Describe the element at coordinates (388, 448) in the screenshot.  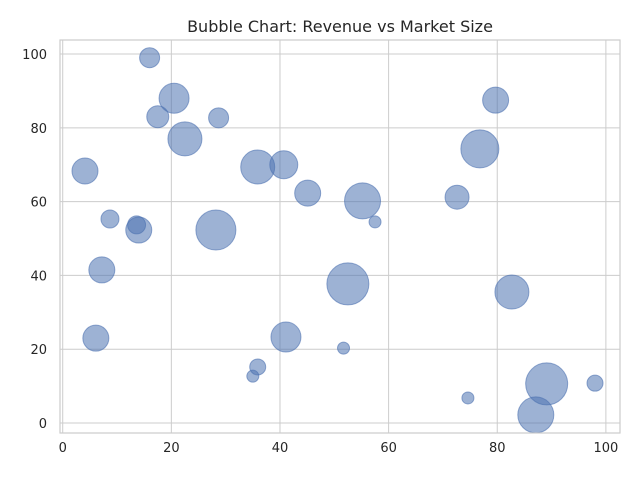
I see `x-tick-label: 60` at that location.